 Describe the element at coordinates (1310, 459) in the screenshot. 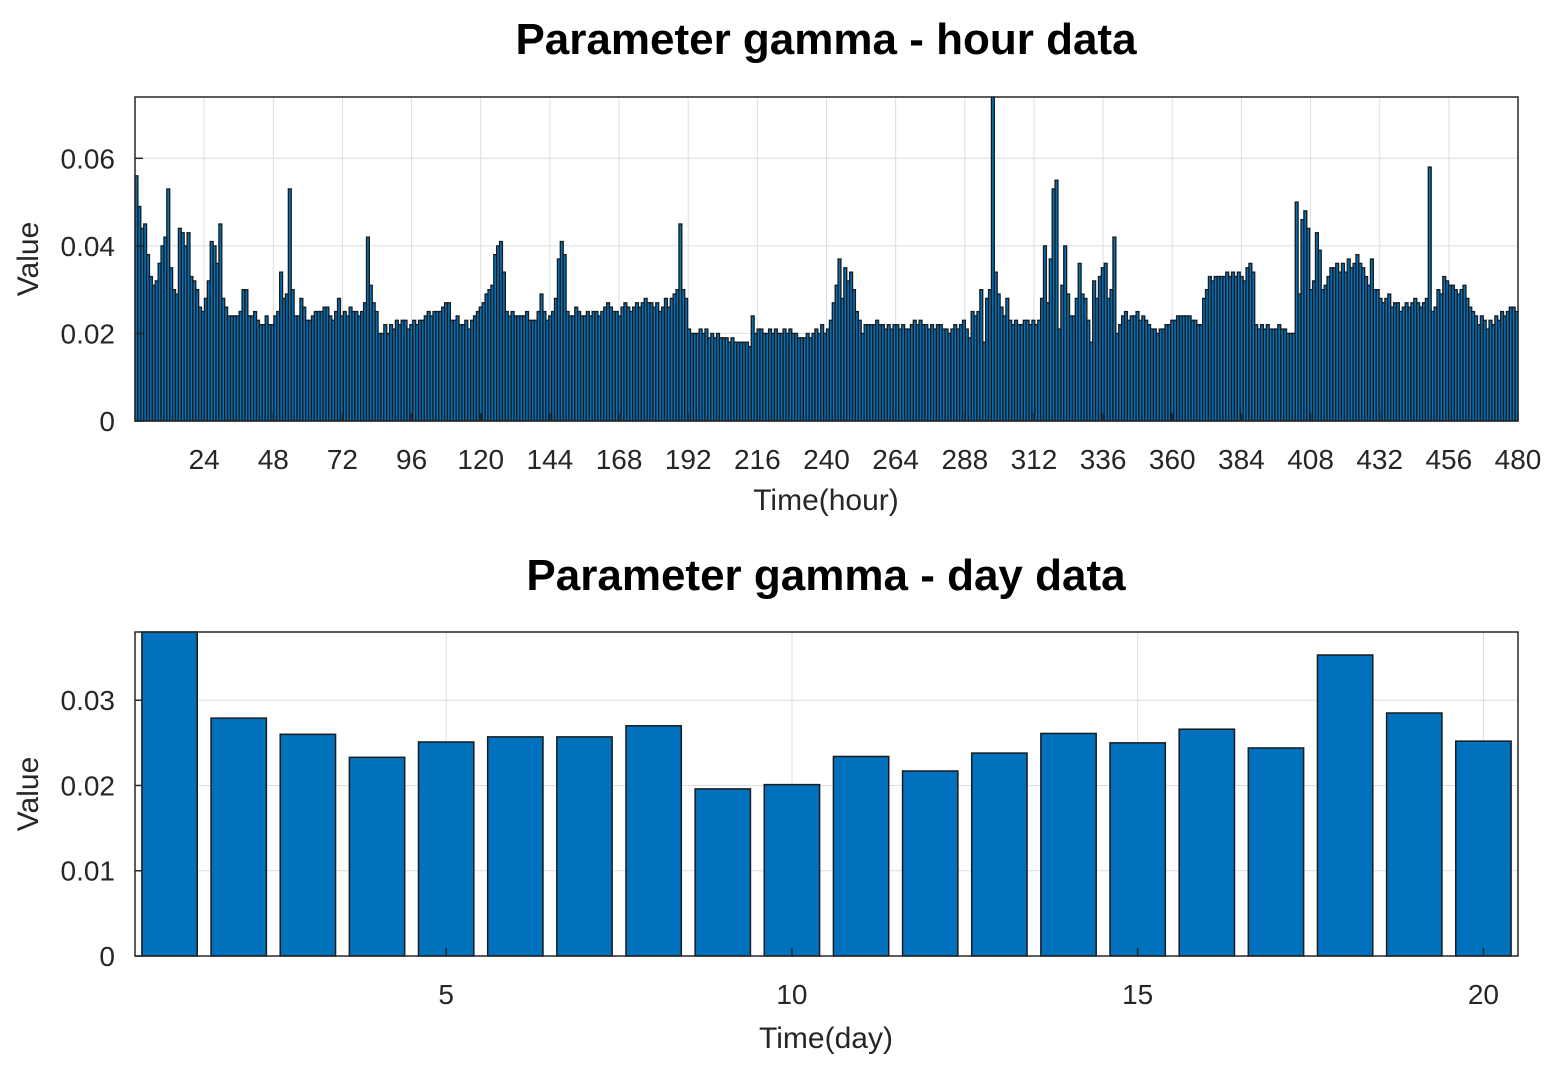

I see `hour-x-tick-label: 408` at that location.